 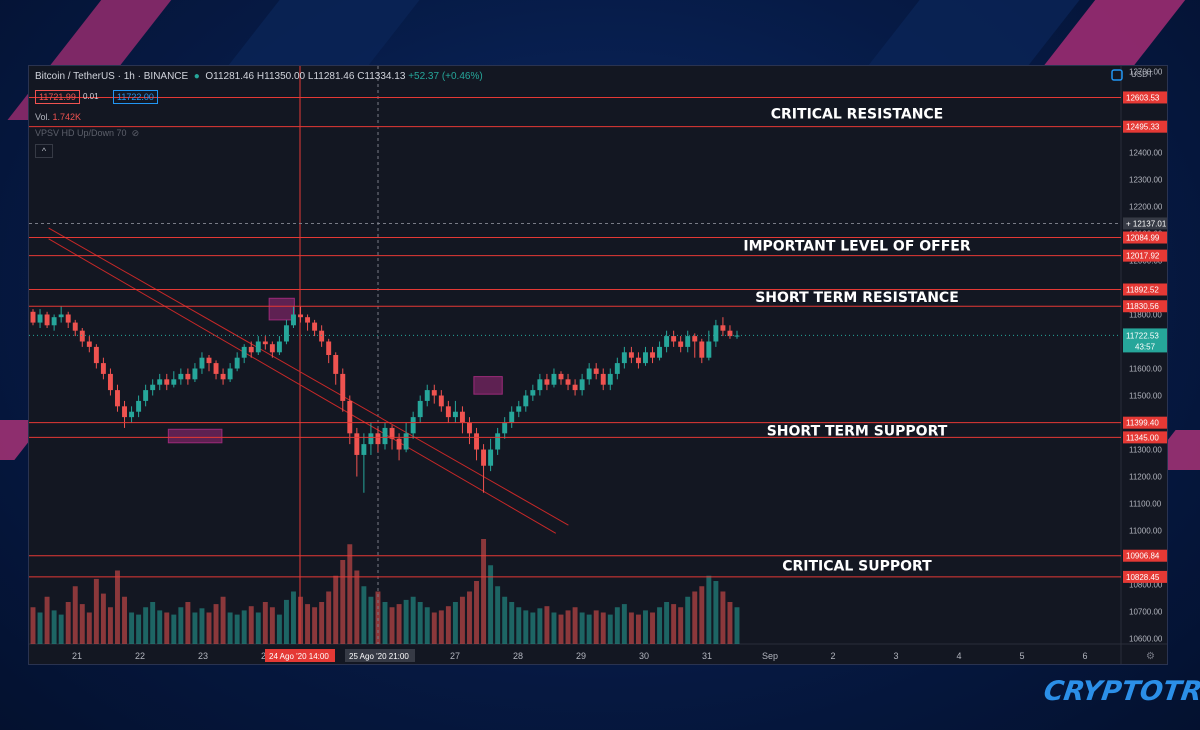 I want to click on ohlc-low: L11281.46, so click(x=331, y=76).